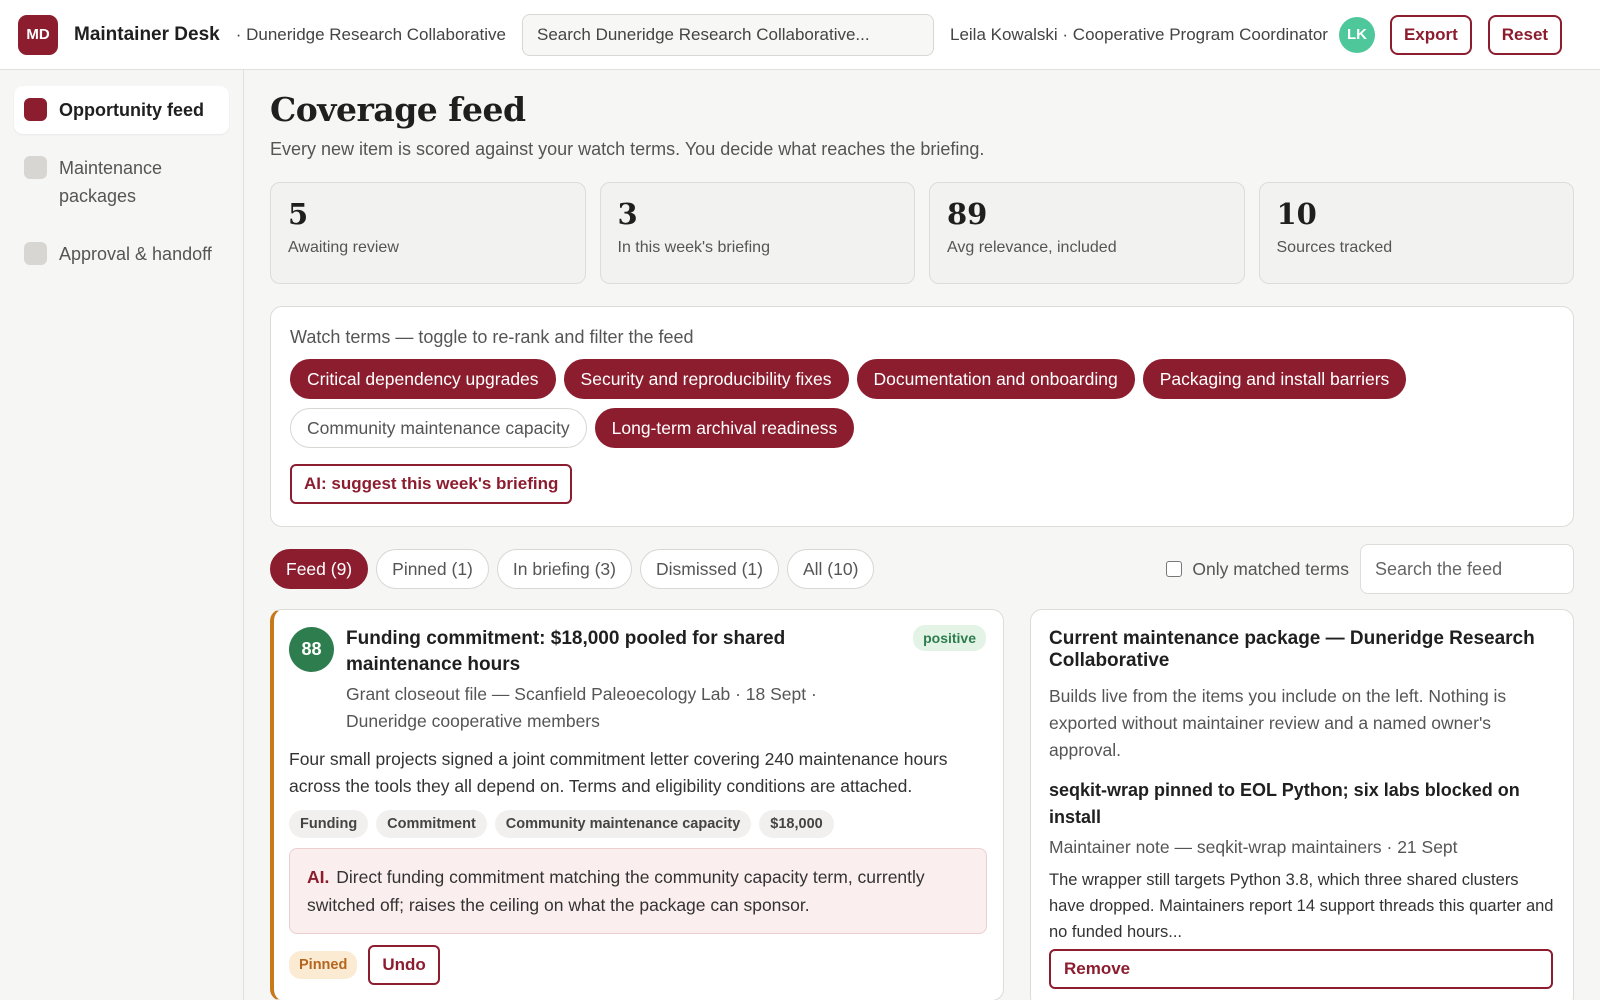 This screenshot has width=1600, height=1000. Describe the element at coordinates (1274, 379) in the screenshot. I see `term-toggle-packaging: Packaging and install barriers` at that location.